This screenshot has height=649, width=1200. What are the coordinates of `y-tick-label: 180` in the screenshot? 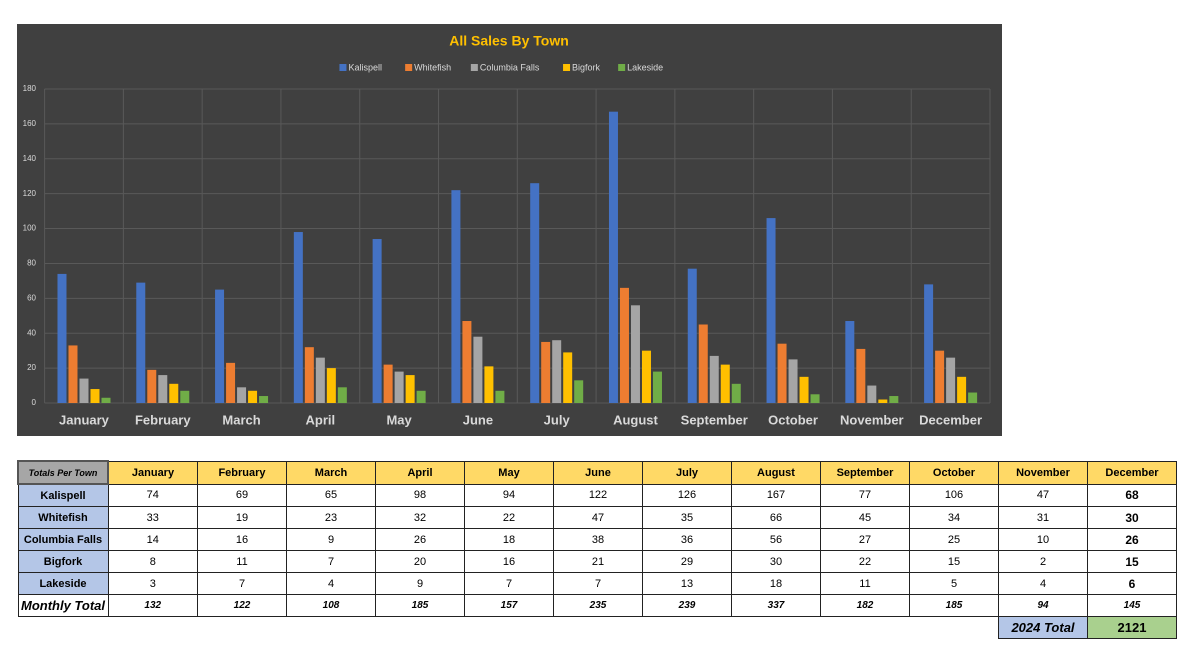 It's located at (30, 88).